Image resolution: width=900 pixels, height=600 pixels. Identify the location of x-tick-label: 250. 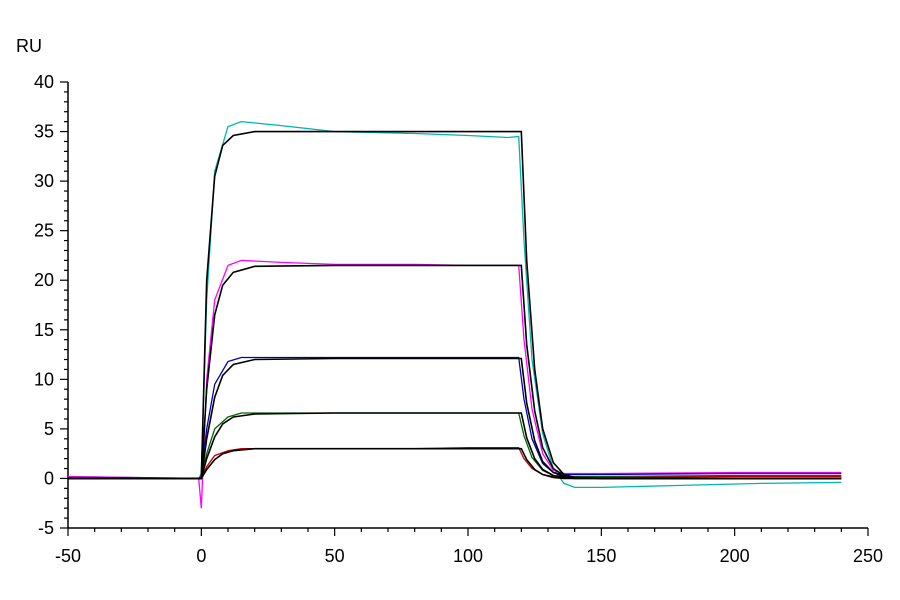
(868, 556).